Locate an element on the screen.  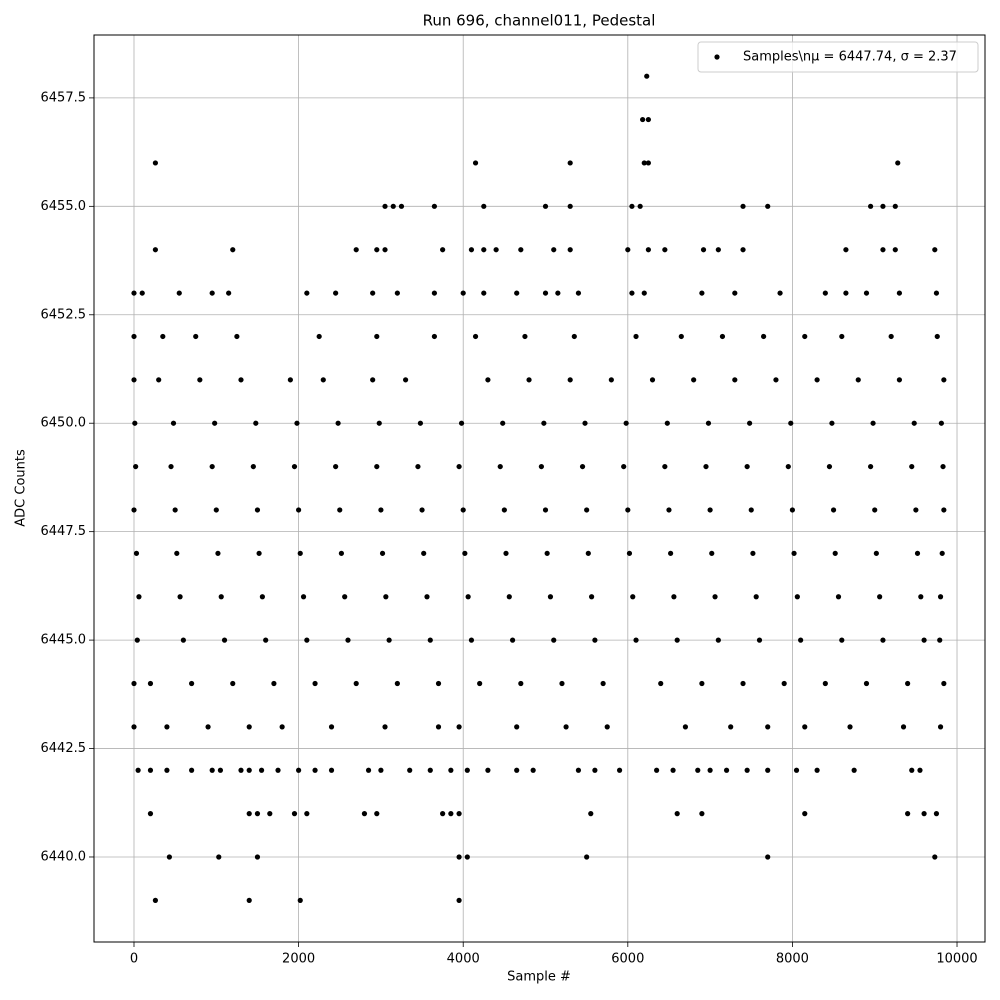
y-tick-label: 6440.0 is located at coordinates (64, 856).